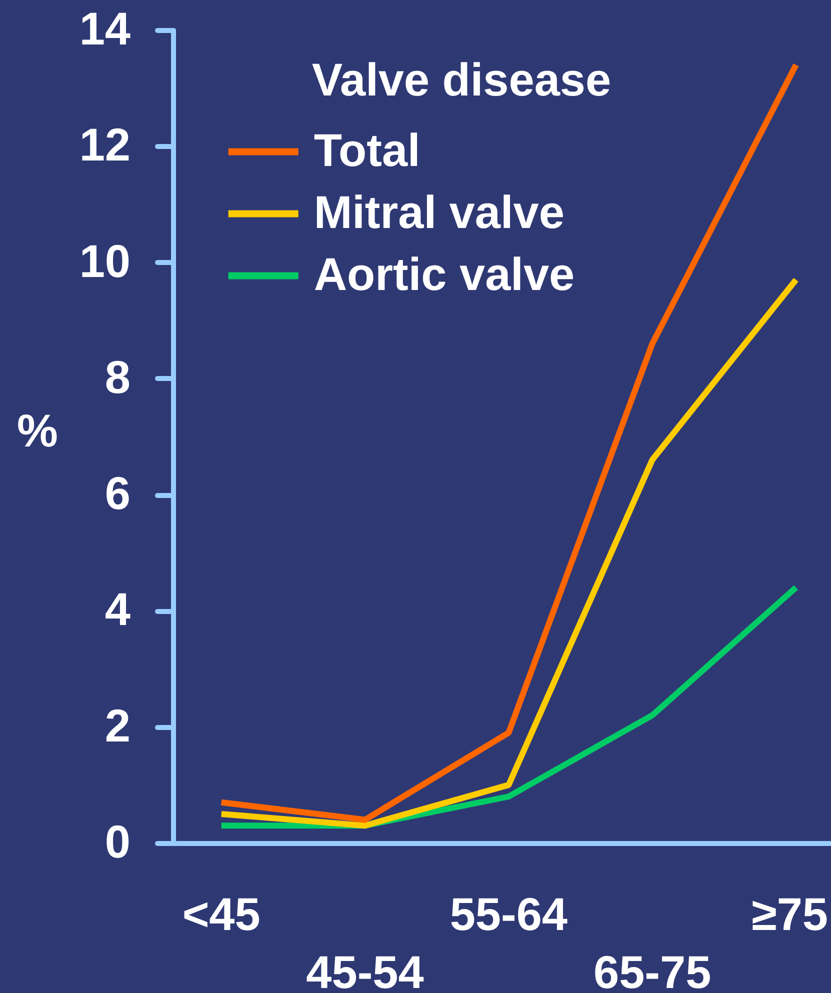 This screenshot has height=993, width=831. What do you see at coordinates (37, 430) in the screenshot?
I see `y-axis-title: %` at bounding box center [37, 430].